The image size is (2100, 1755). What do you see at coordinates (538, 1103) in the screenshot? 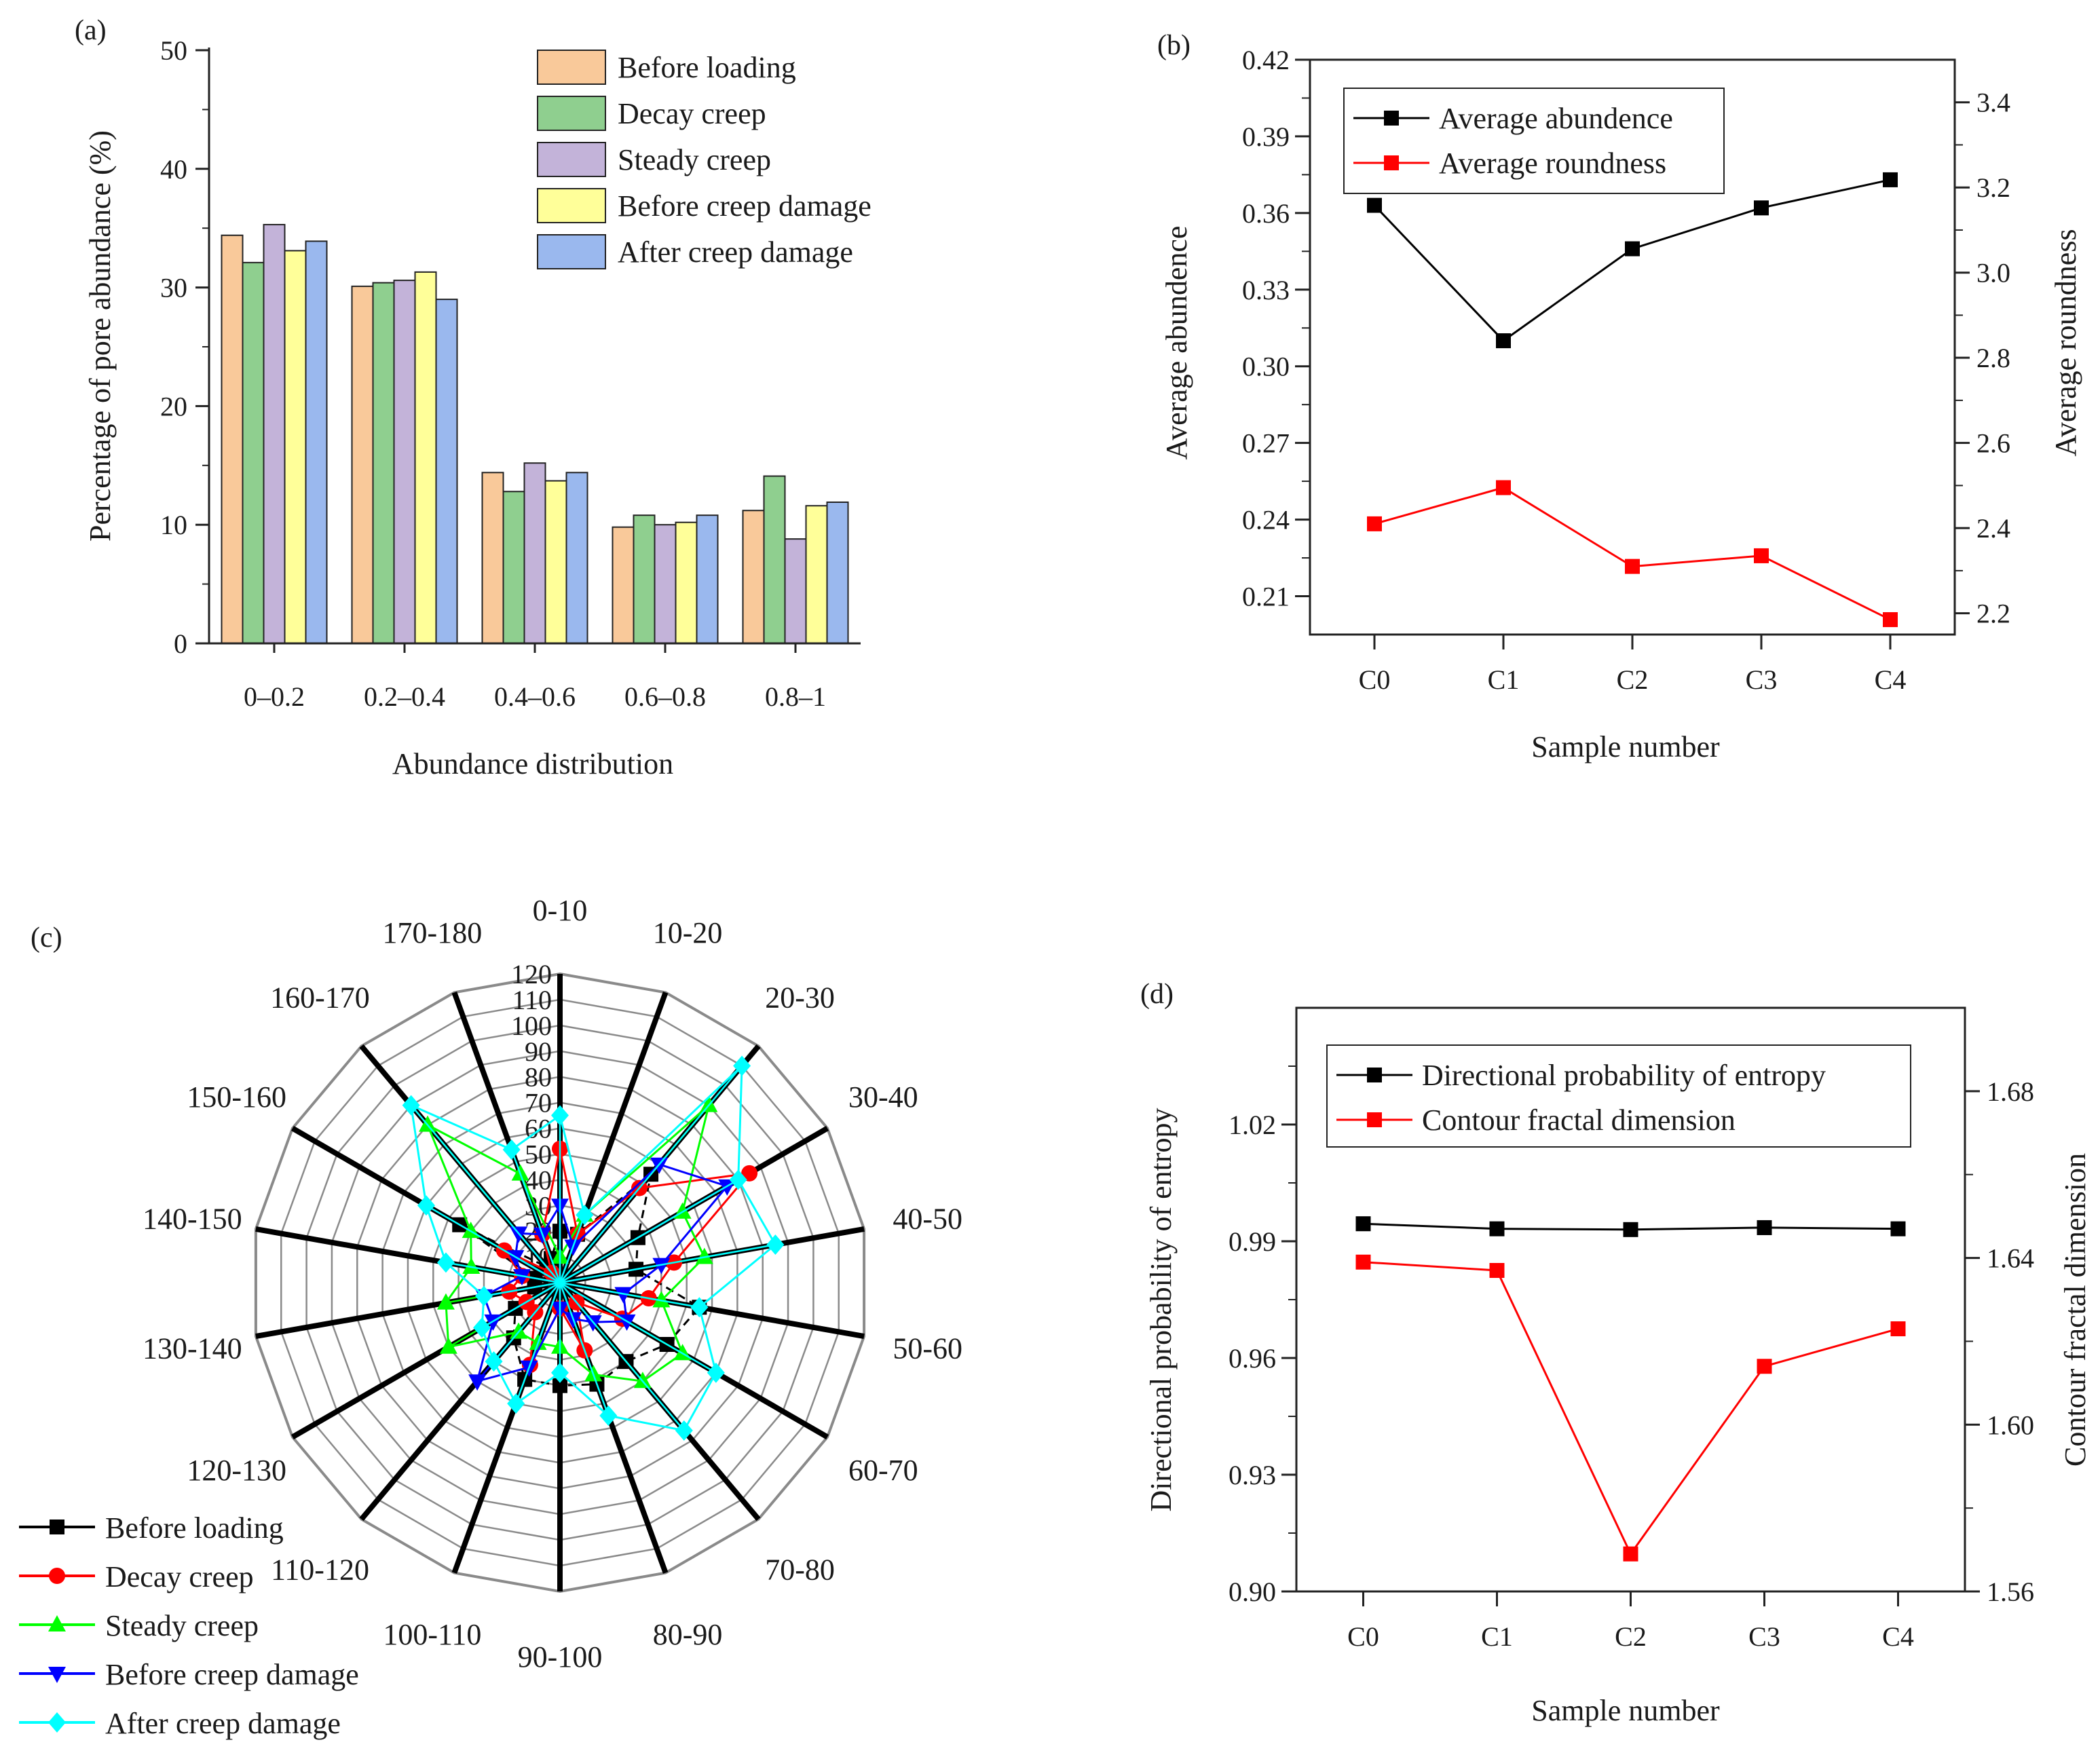
I see `radar-r-tick-label: 70` at bounding box center [538, 1103].